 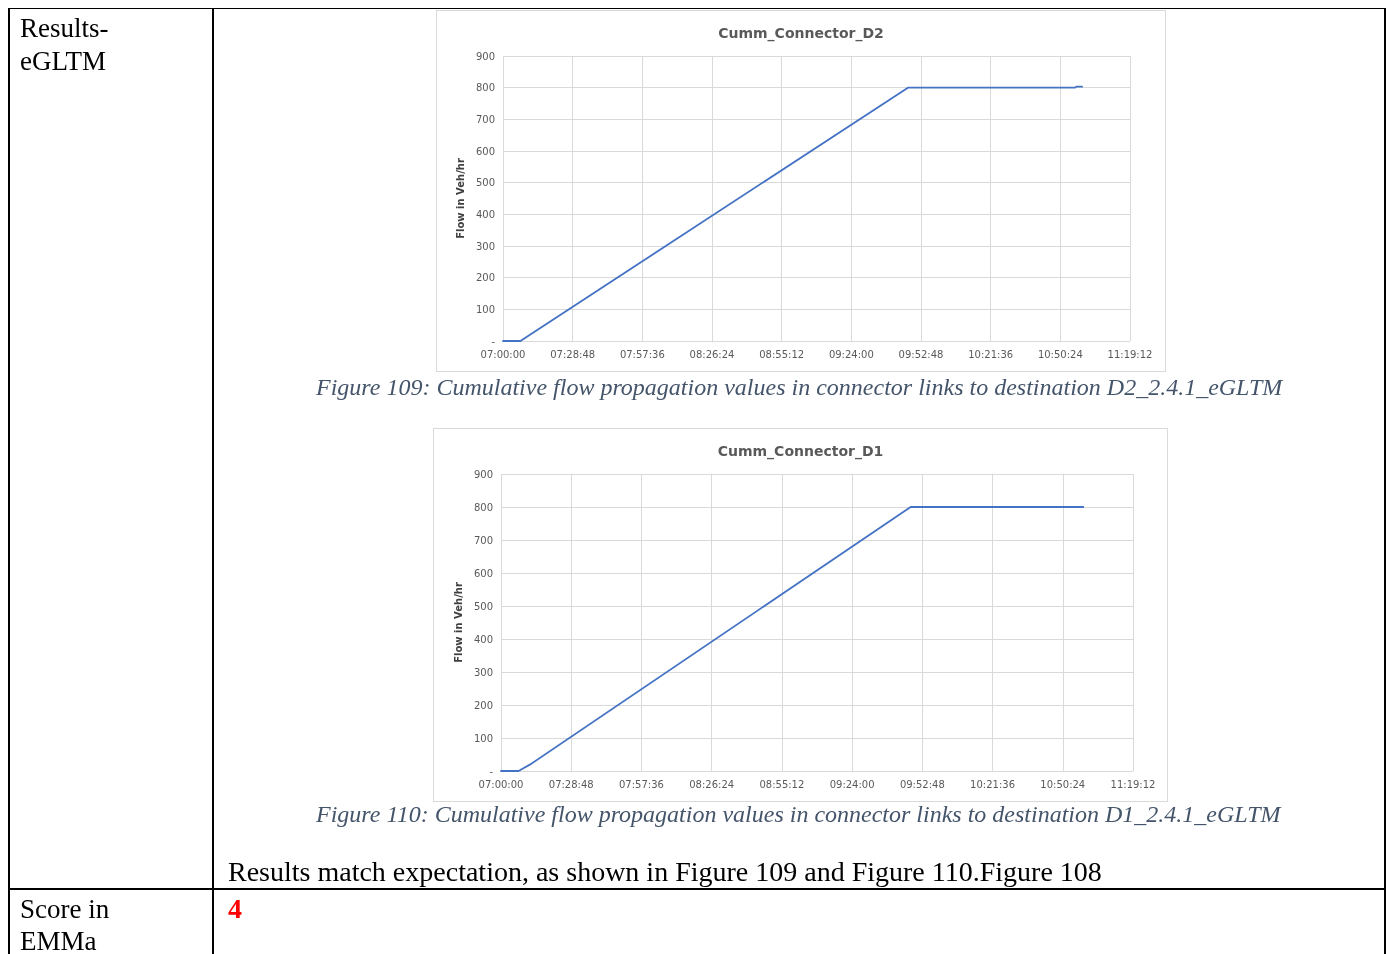 I want to click on text: Results- eGLTM, so click(x=64, y=45).